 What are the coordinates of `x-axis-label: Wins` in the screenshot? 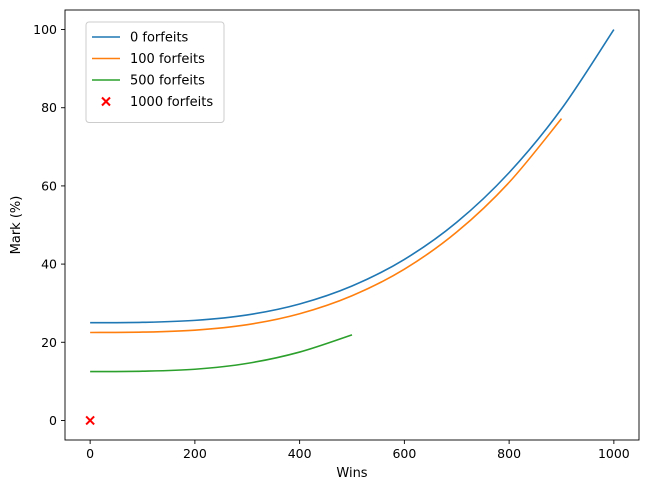 It's located at (351, 473).